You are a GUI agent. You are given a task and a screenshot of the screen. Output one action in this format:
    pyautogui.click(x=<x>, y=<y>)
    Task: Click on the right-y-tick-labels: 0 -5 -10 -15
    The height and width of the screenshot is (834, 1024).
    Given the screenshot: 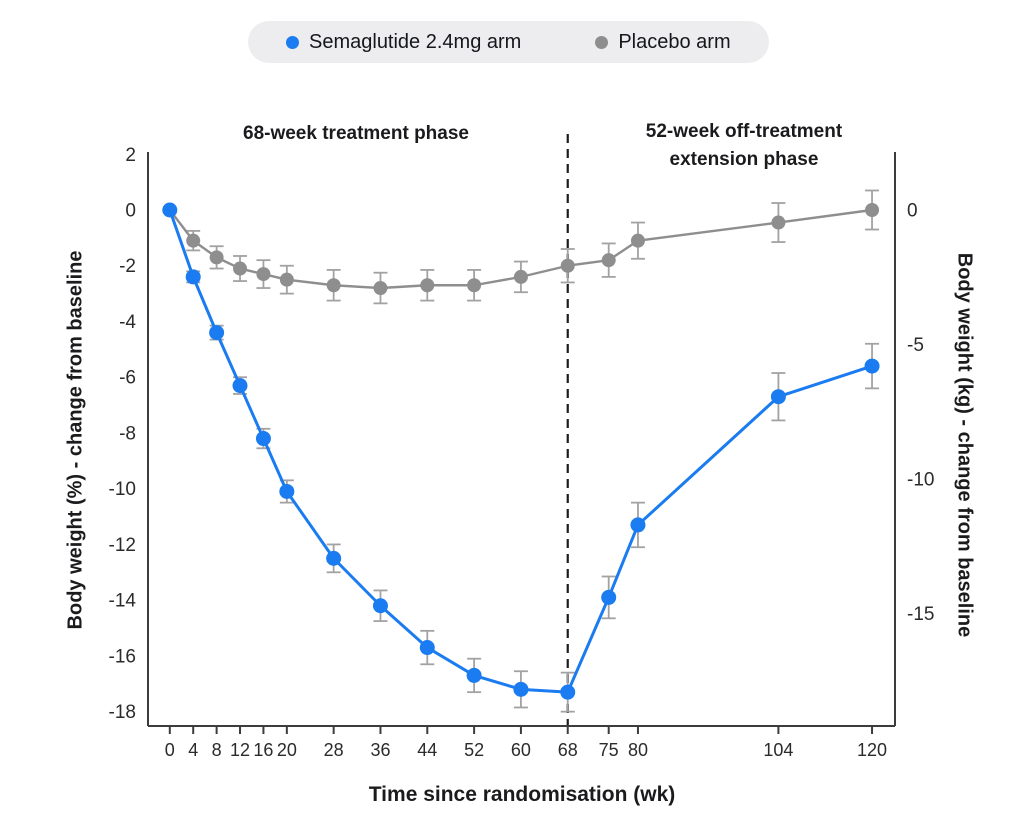 What is the action you would take?
    pyautogui.click(x=920, y=413)
    